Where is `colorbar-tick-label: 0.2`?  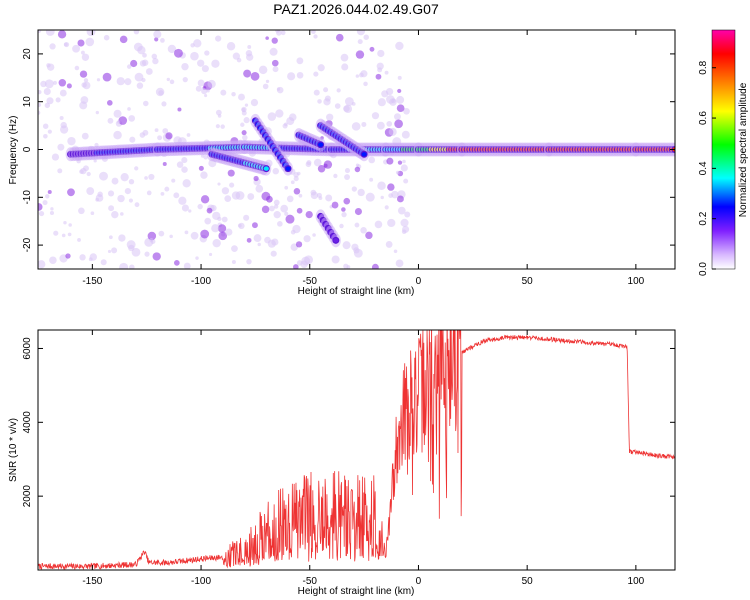
colorbar-tick-label: 0.2 is located at coordinates (703, 218).